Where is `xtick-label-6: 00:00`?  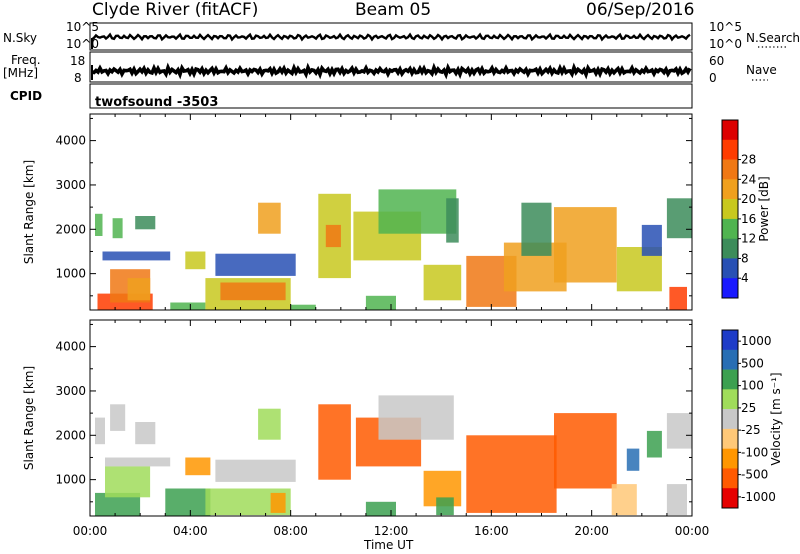
xtick-label-6: 00:00 is located at coordinates (692, 531).